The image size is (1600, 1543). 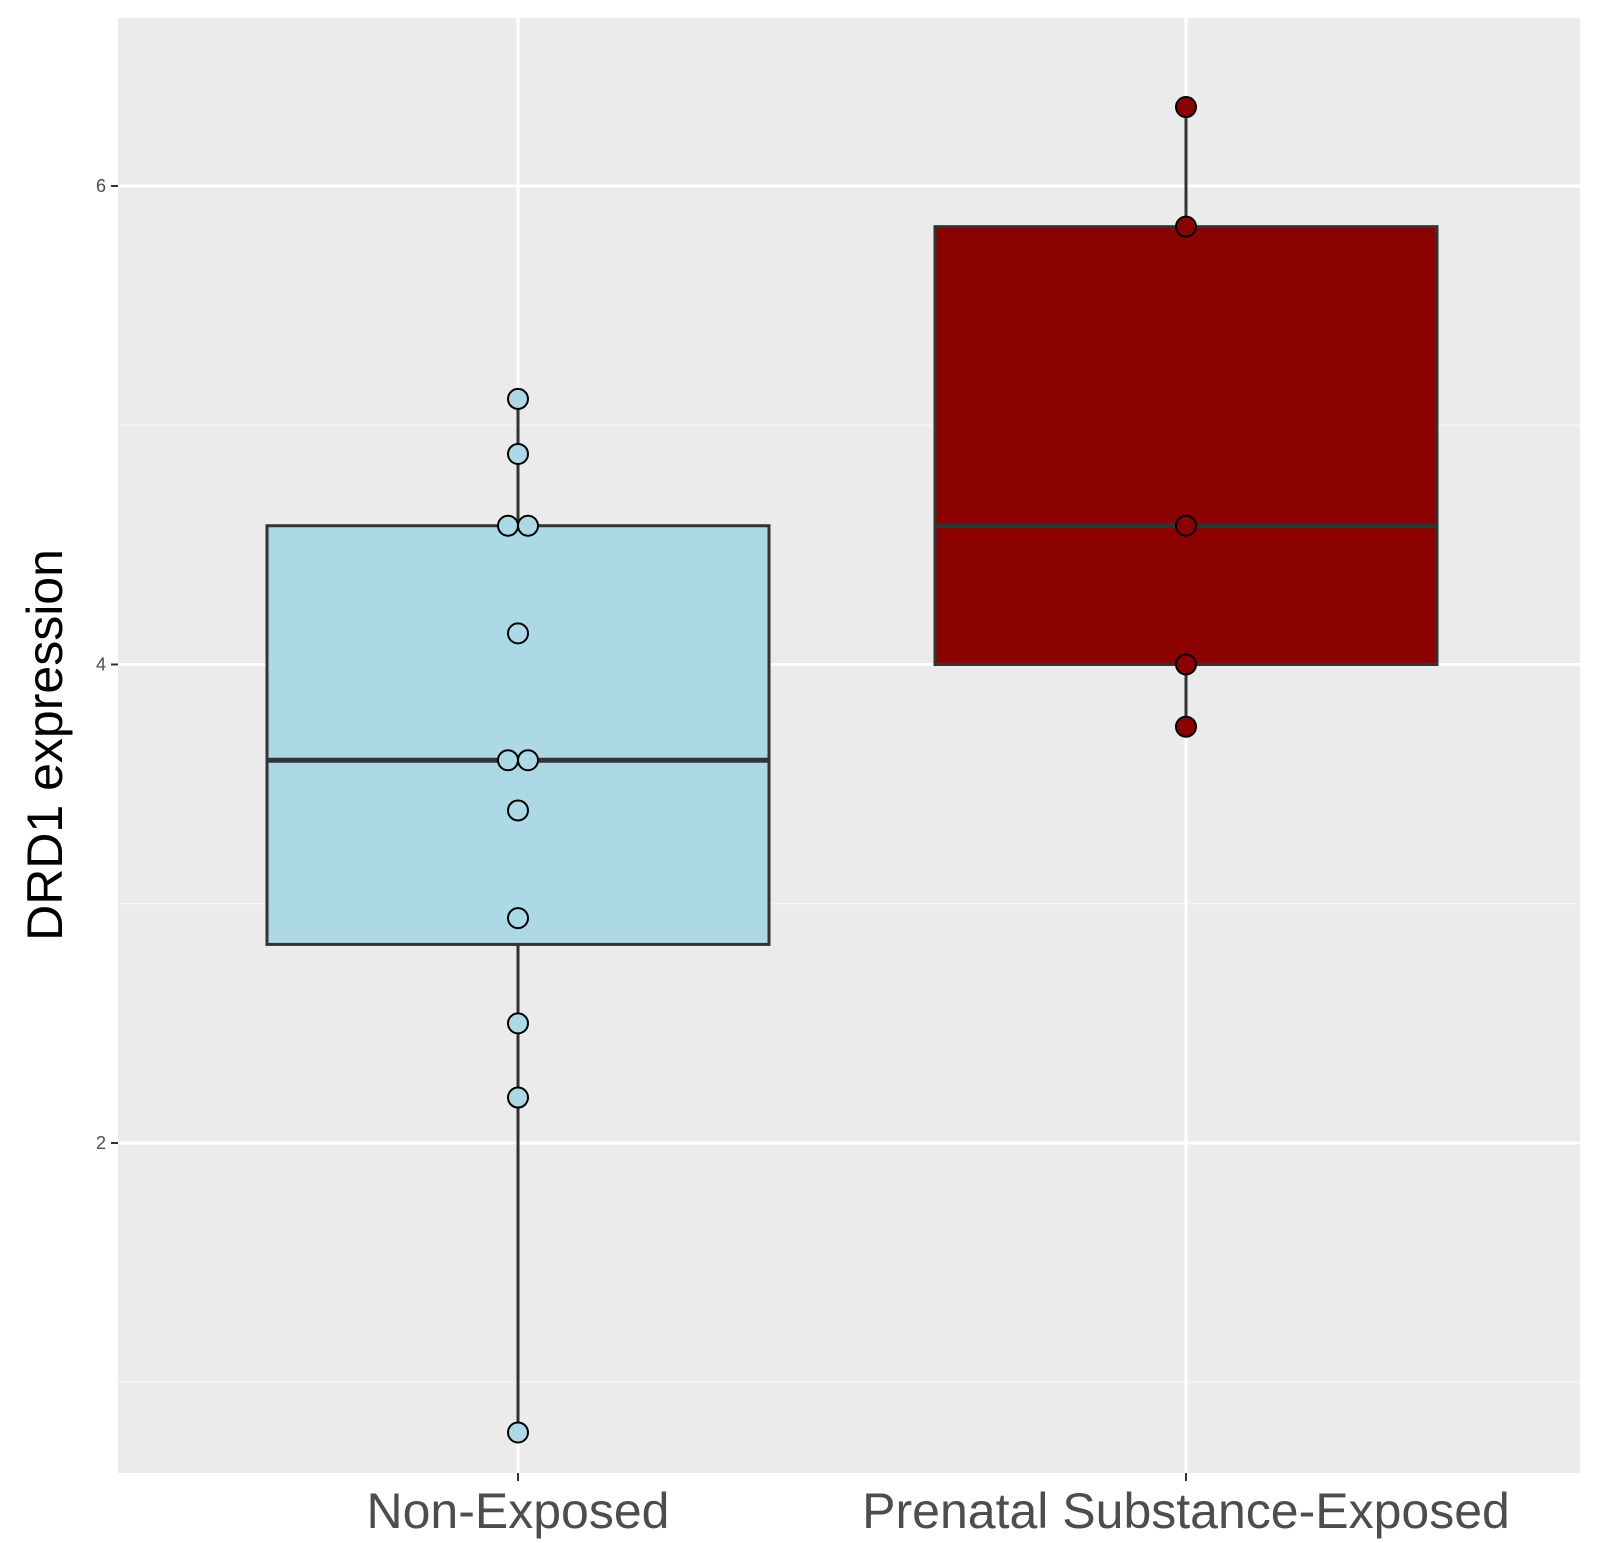 I want to click on y-axis-title: DRD1 expression, so click(x=45, y=745).